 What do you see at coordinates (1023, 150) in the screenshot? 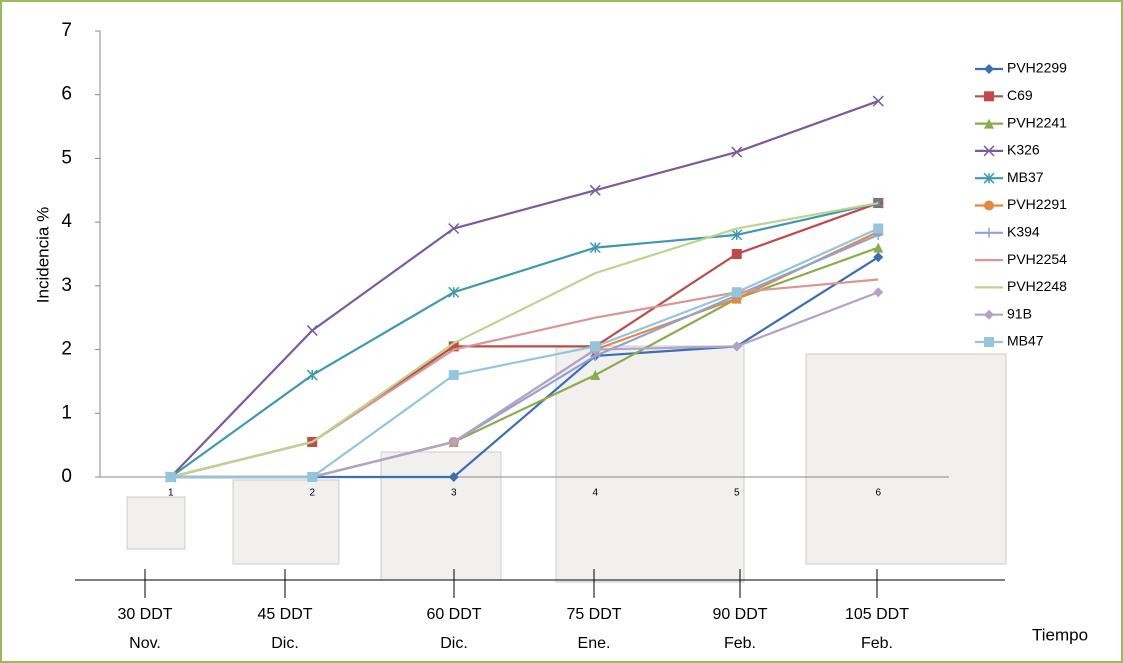
I see `legend-label: K326` at bounding box center [1023, 150].